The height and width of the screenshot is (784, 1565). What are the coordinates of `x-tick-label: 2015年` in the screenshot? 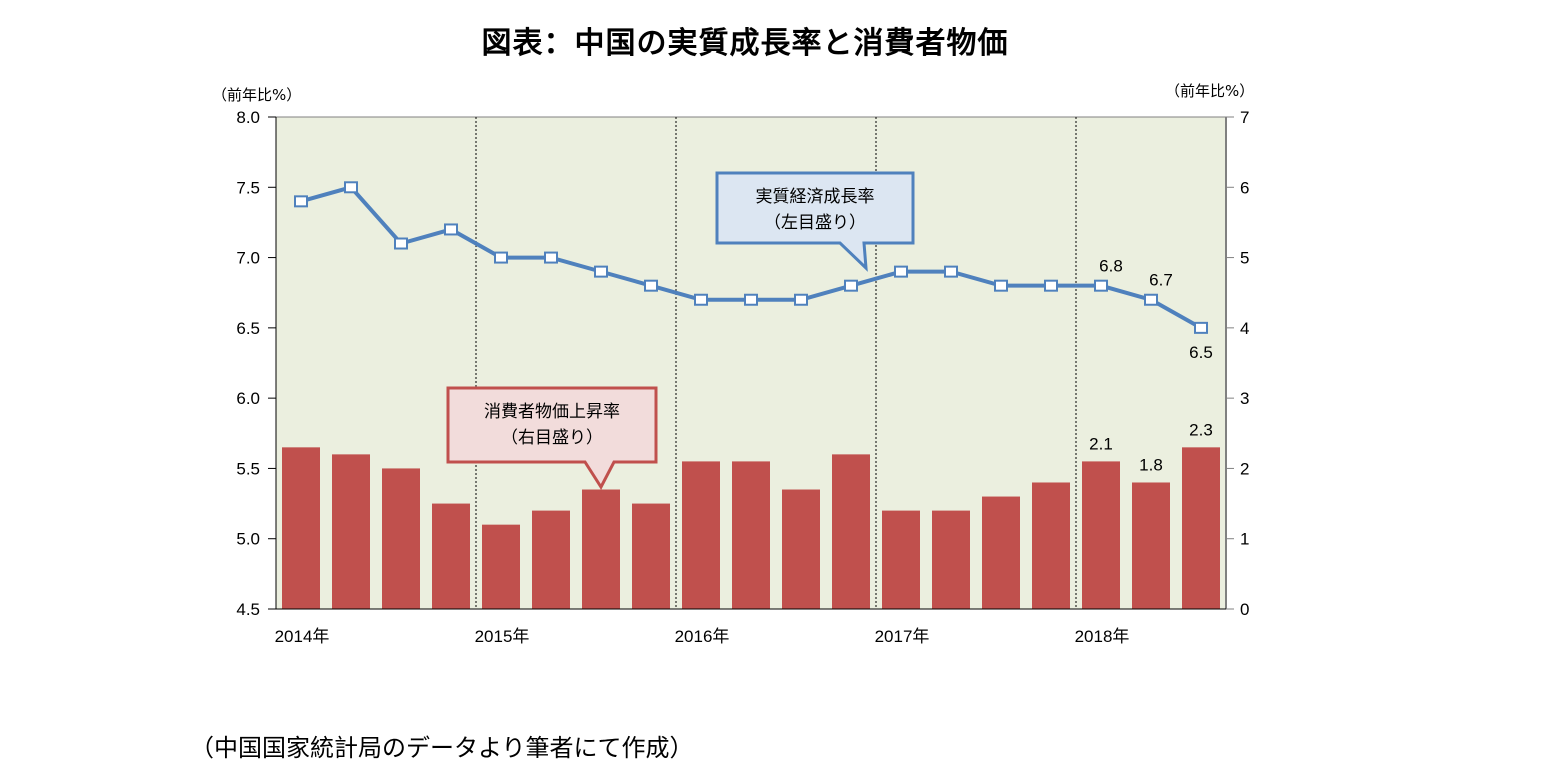 It's located at (502, 636).